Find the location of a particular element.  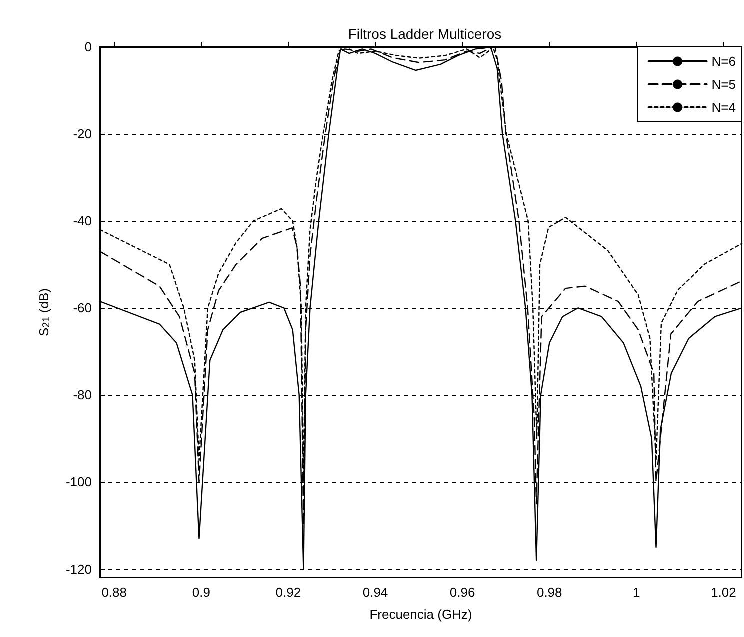

x-tick-label: 1.02 is located at coordinates (723, 592).